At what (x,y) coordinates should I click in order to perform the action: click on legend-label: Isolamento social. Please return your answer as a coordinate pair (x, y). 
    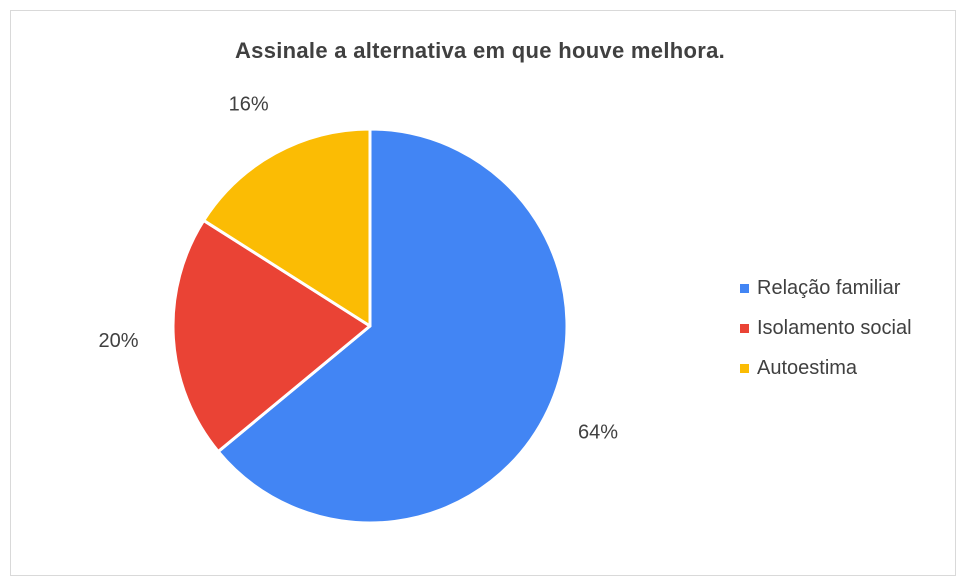
    Looking at the image, I should click on (834, 327).